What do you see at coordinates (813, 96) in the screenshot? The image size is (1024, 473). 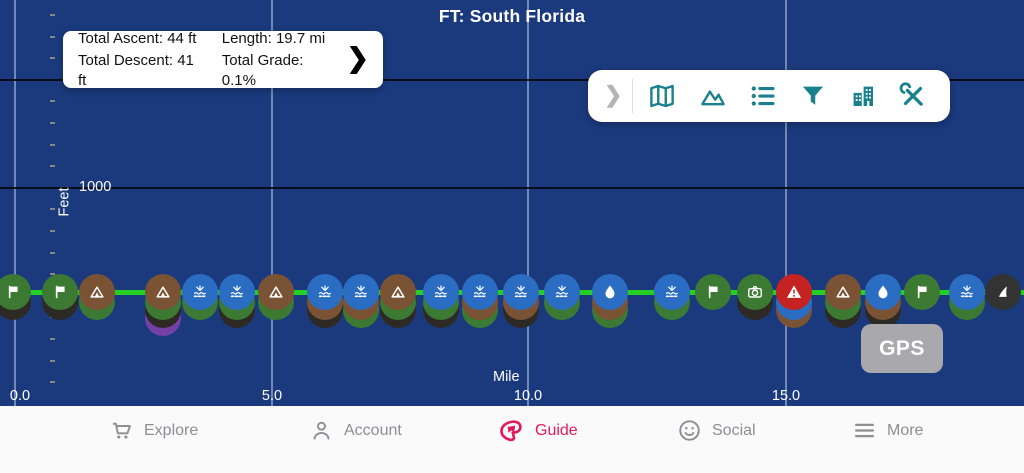 I see `filter-icon` at bounding box center [813, 96].